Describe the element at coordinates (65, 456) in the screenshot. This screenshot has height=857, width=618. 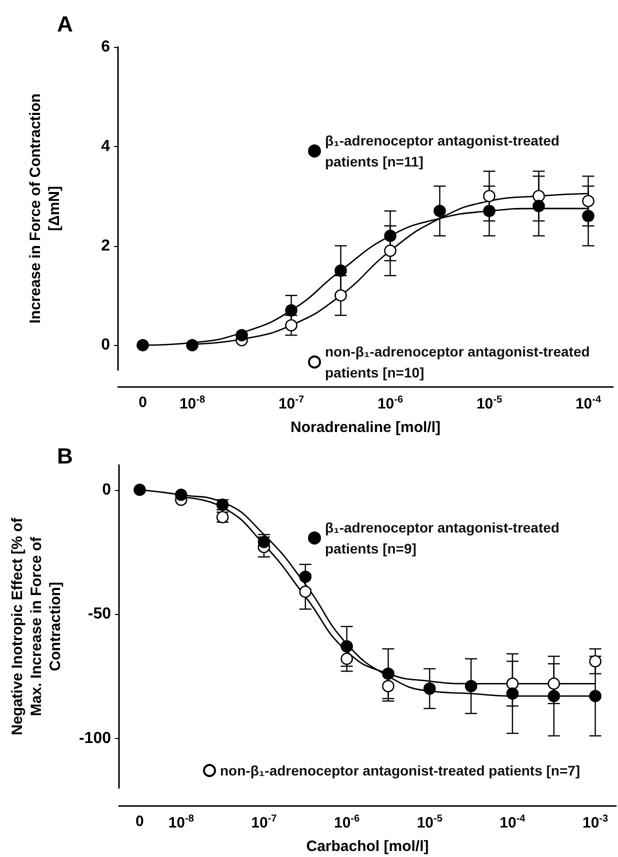
I see `chart-title: B` at that location.